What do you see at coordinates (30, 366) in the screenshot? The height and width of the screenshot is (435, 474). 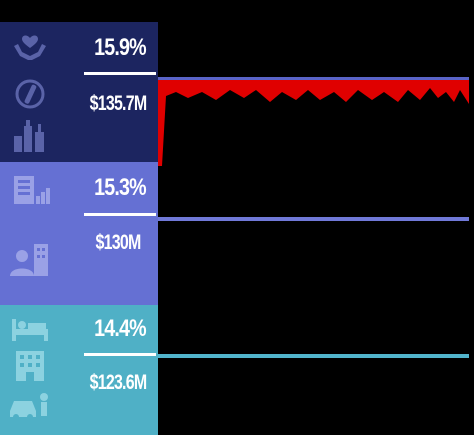 I see `hotel-icon` at bounding box center [30, 366].